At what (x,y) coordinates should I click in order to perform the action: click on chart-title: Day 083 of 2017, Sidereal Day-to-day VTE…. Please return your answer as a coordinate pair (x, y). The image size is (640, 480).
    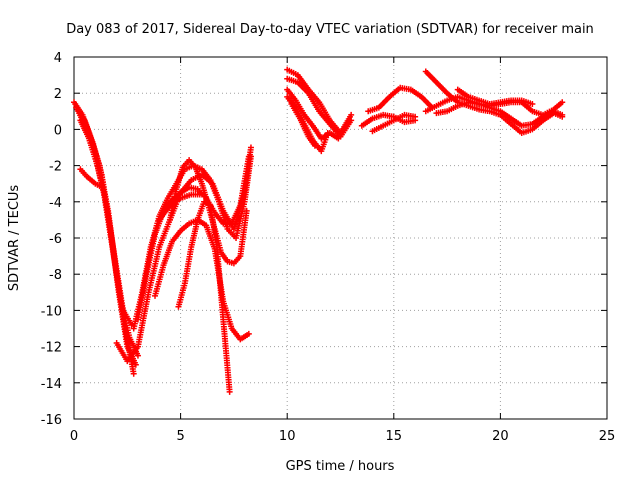
    Looking at the image, I should click on (330, 29).